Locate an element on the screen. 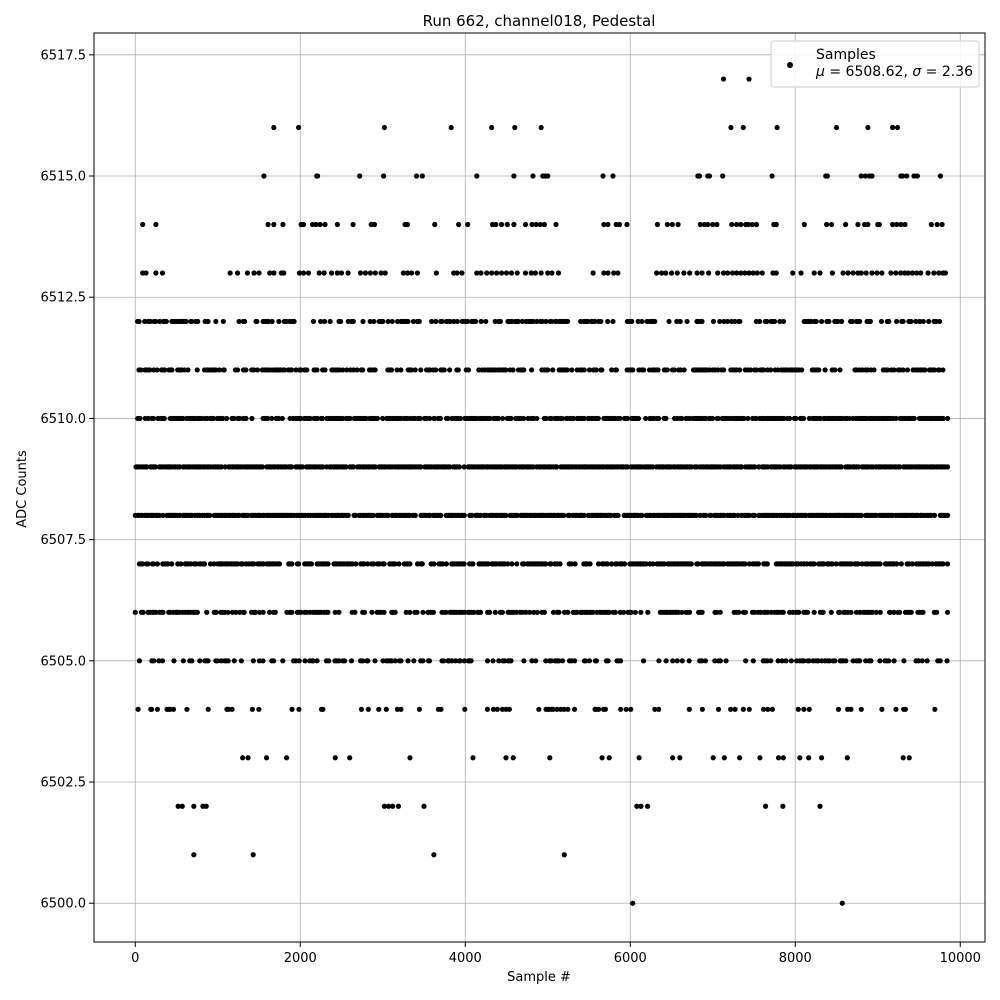 This screenshot has width=1000, height=1000. legend: Samples μ = 6508.62, σ = 2.36 is located at coordinates (875, 64).